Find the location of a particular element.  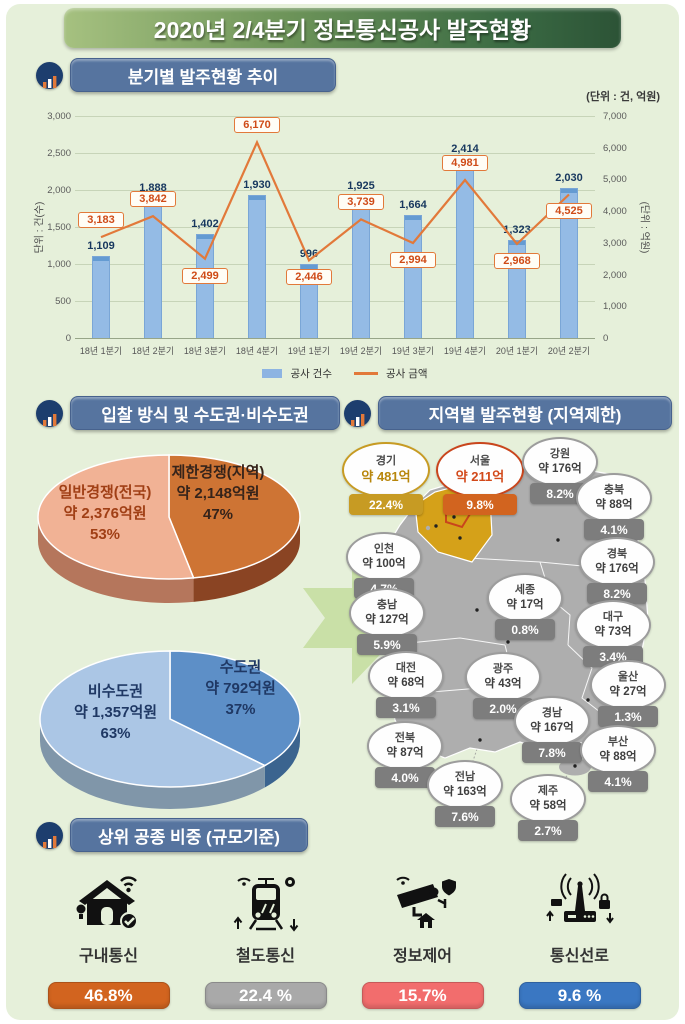

work-item-1: 구내통신 46.8% is located at coordinates (108, 937).